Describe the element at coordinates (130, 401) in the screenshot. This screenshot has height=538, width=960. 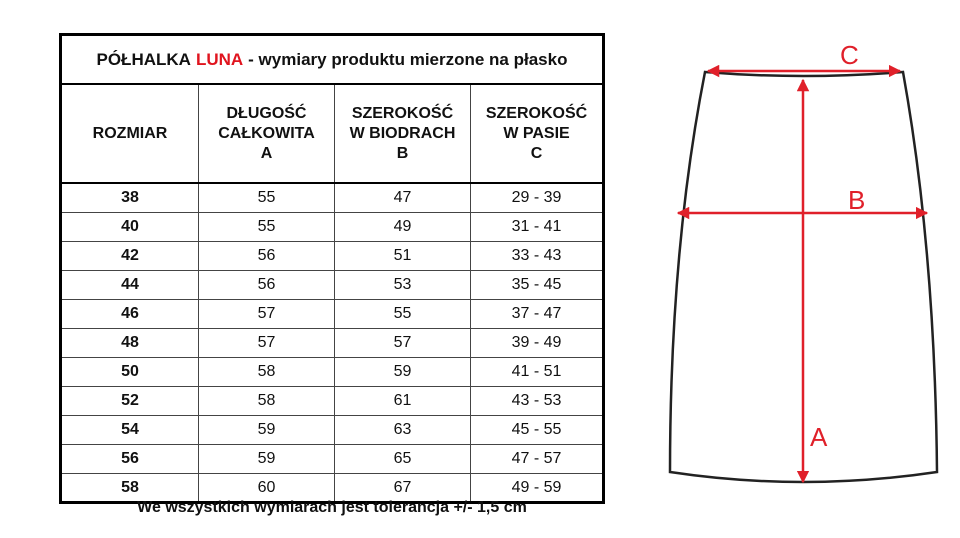
I see `cell-size: 52` at that location.